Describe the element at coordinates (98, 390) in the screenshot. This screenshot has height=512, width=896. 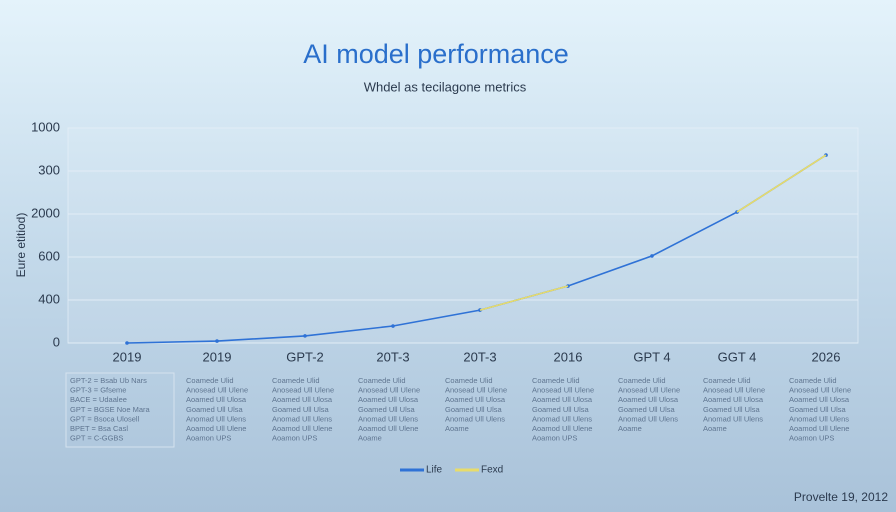
I see `annotation-text: GPT-3 = Gfseme` at that location.